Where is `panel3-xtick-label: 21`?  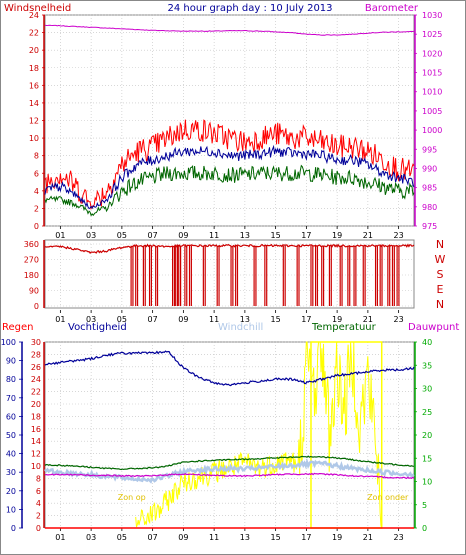
panel3-xtick-label: 21 is located at coordinates (368, 537).